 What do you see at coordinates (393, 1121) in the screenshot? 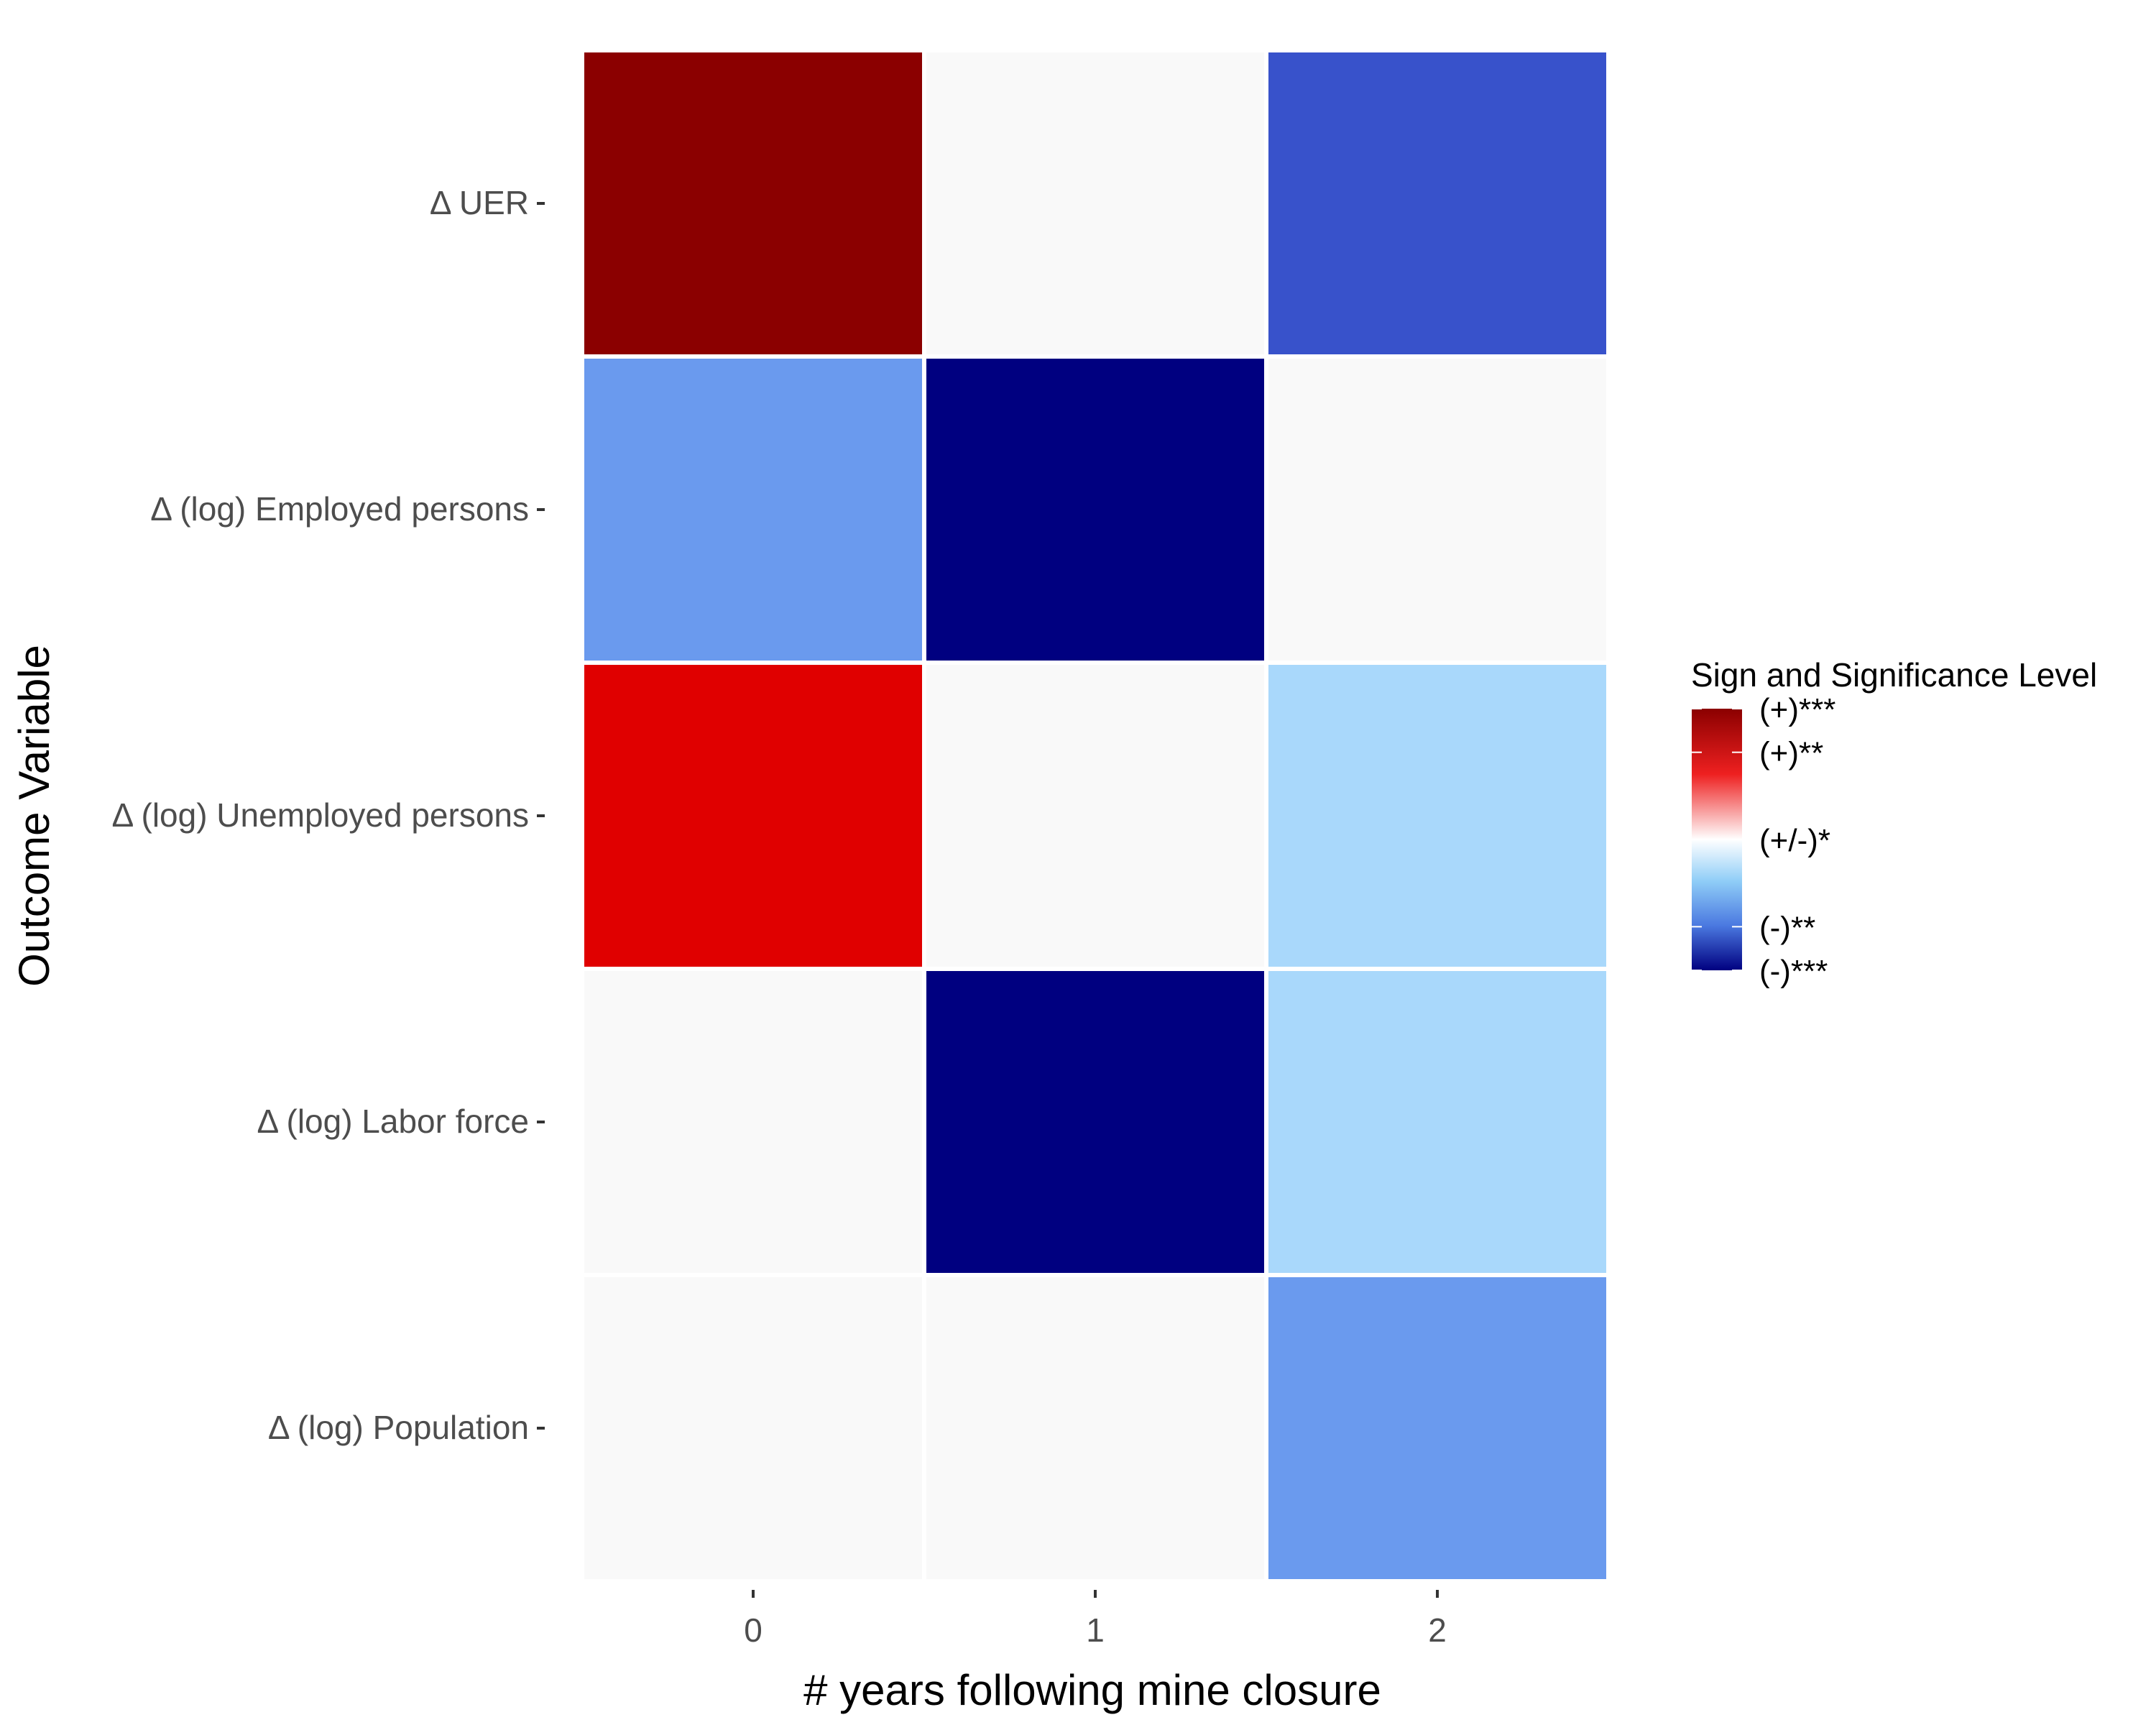
I see `y-tick-label: Δ (log) Labor force` at bounding box center [393, 1121].